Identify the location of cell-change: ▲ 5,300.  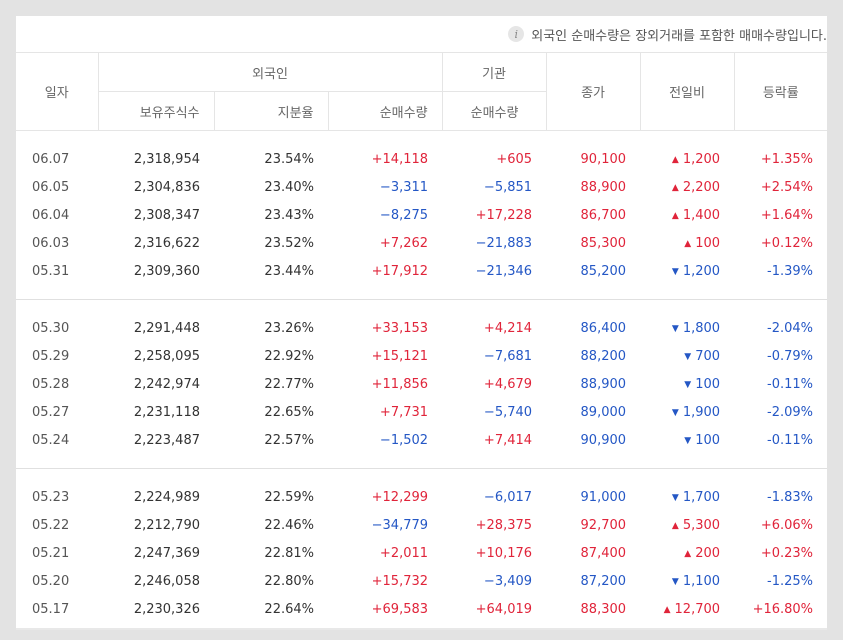
(687, 525).